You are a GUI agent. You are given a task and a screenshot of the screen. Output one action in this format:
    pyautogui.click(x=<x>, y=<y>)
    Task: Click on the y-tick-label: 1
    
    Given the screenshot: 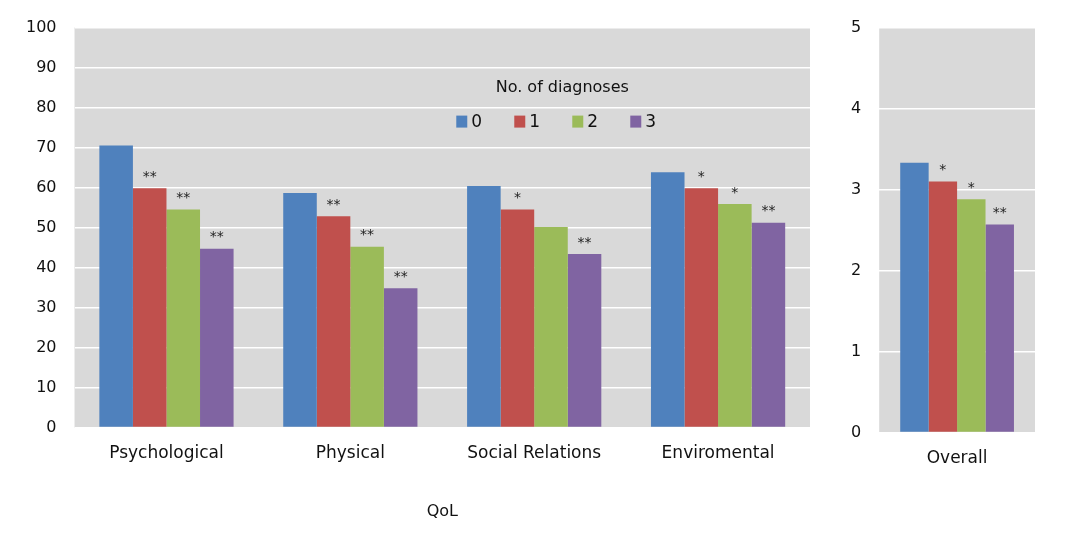 What is the action you would take?
    pyautogui.click(x=856, y=350)
    